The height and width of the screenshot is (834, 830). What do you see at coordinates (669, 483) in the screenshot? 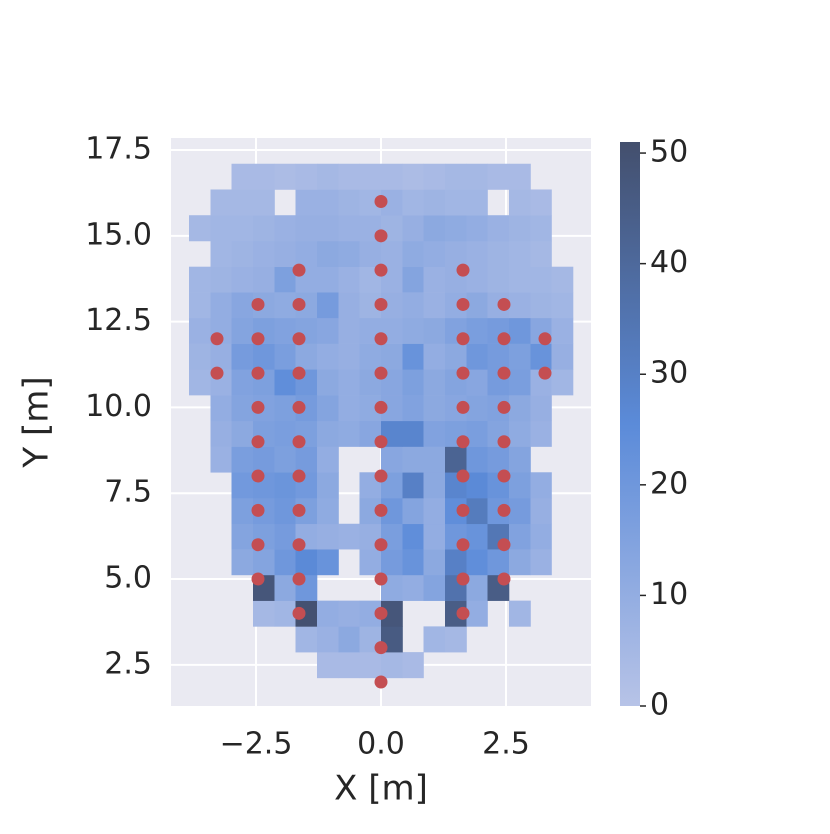
I see `colorbar-tick-label: 20` at bounding box center [669, 483].